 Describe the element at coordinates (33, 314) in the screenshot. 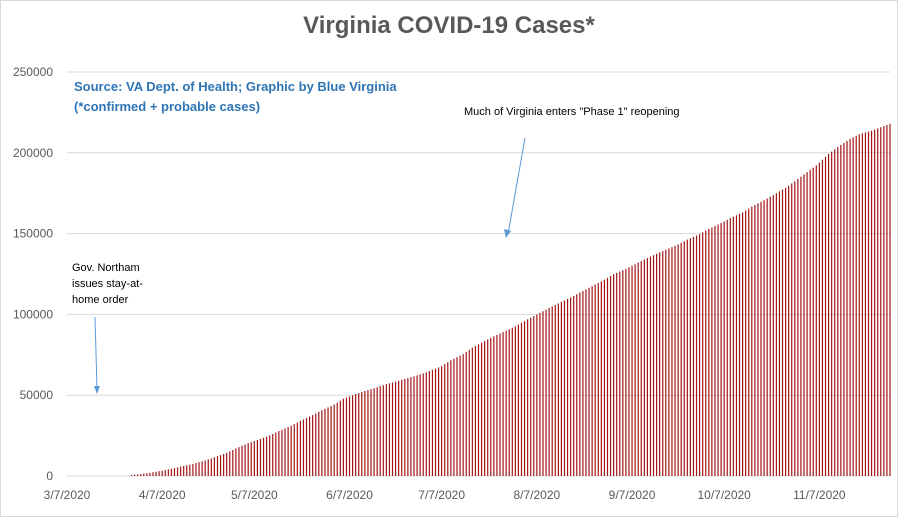

I see `y-tick-label: 100000` at that location.